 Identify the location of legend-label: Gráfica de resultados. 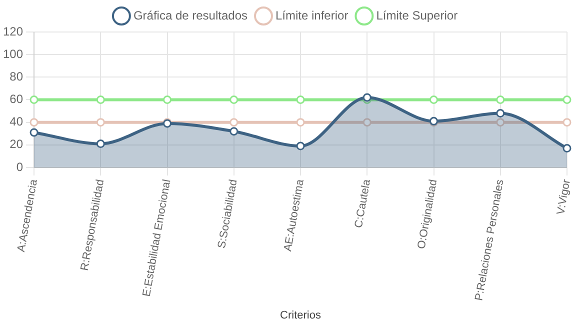
(190, 15).